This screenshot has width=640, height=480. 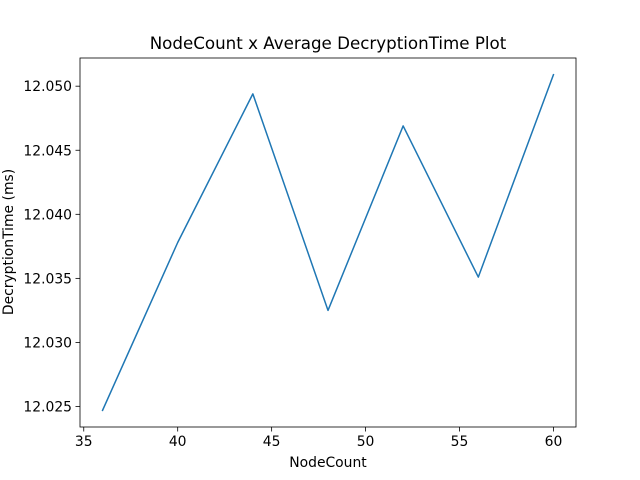 What do you see at coordinates (178, 442) in the screenshot?
I see `x-tick-label: 40` at bounding box center [178, 442].